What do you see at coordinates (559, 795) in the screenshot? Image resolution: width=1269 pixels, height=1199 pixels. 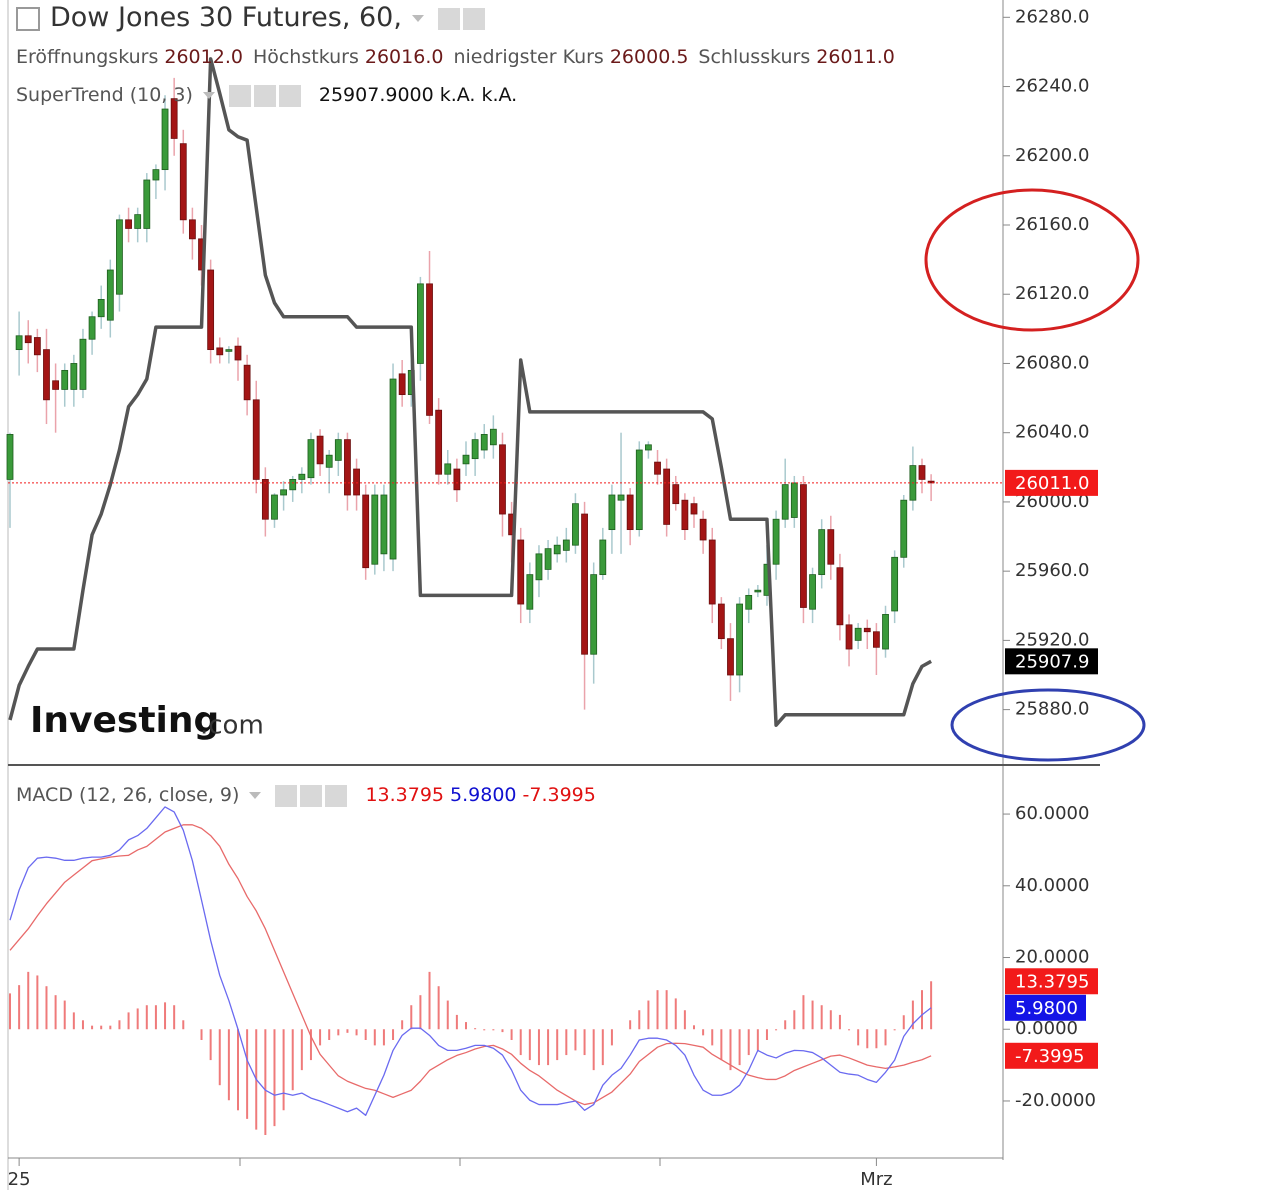 I see `signal-value: -7.3995` at bounding box center [559, 795].